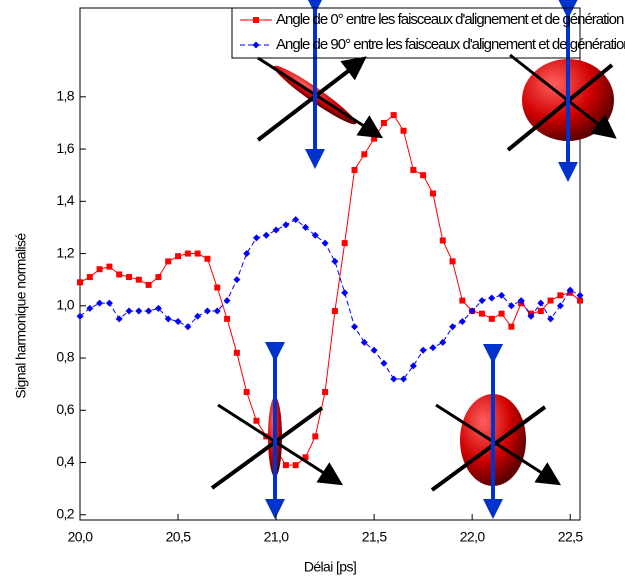  I want to click on legend-frame, so click(406, 33).